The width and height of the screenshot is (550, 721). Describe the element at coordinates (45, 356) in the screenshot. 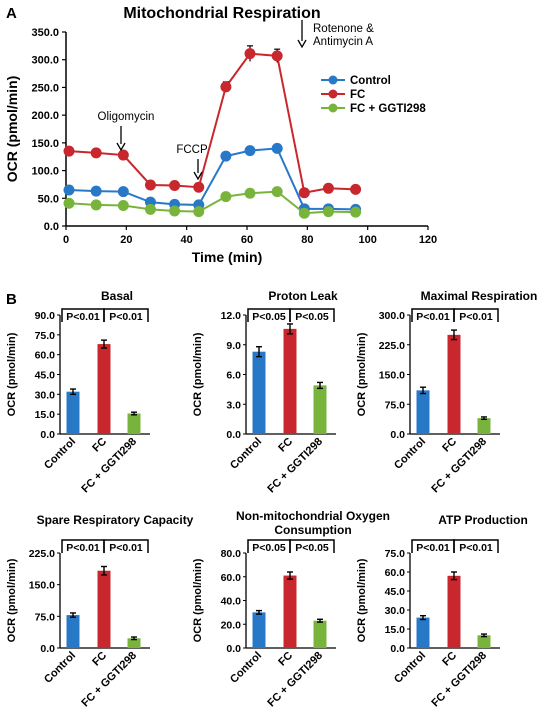

I see `y-tick-label: 60.0` at that location.